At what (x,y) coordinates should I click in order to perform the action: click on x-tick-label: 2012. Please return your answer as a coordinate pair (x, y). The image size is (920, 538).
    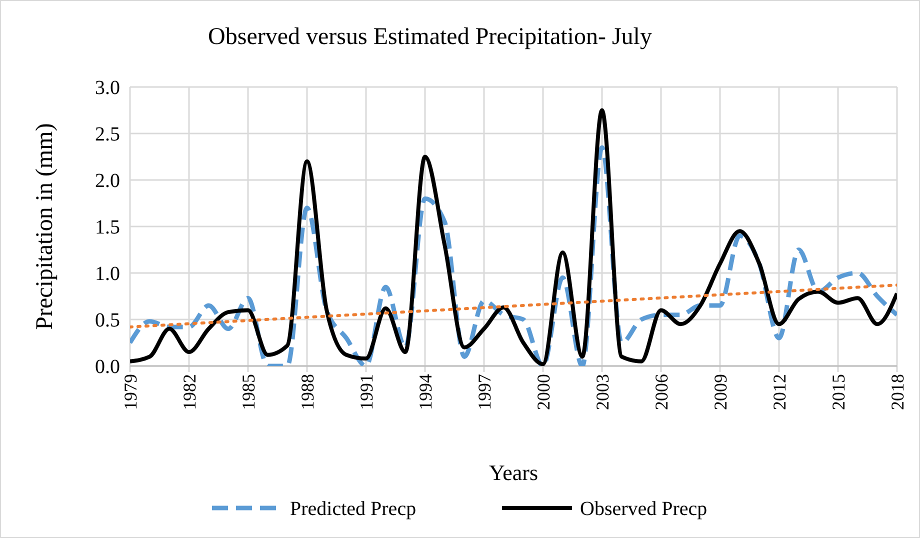
    Looking at the image, I should click on (779, 392).